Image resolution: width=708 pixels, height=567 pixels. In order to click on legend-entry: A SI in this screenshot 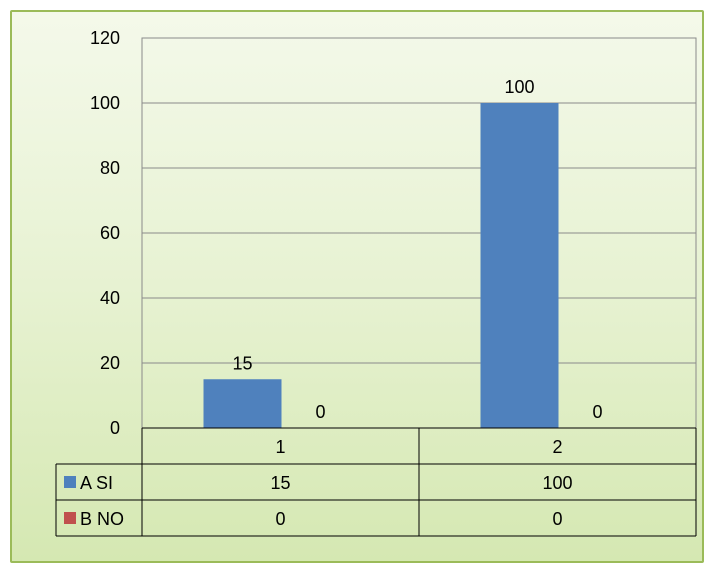, I will do `click(96, 483)`.